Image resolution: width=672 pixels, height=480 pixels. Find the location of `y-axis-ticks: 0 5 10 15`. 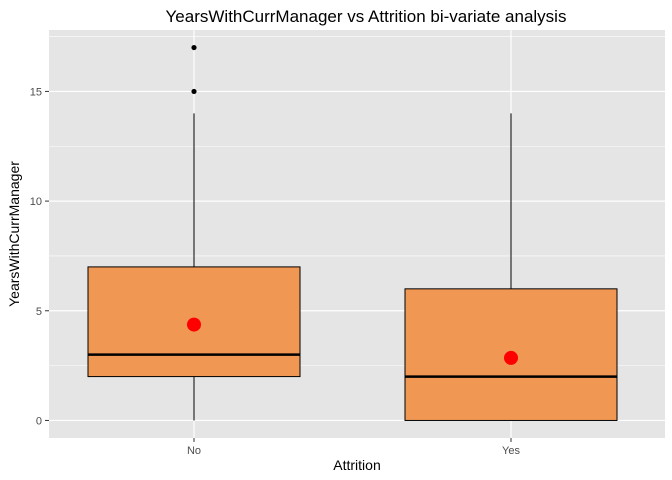

y-axis-ticks: 0 5 10 15 is located at coordinates (39, 256).